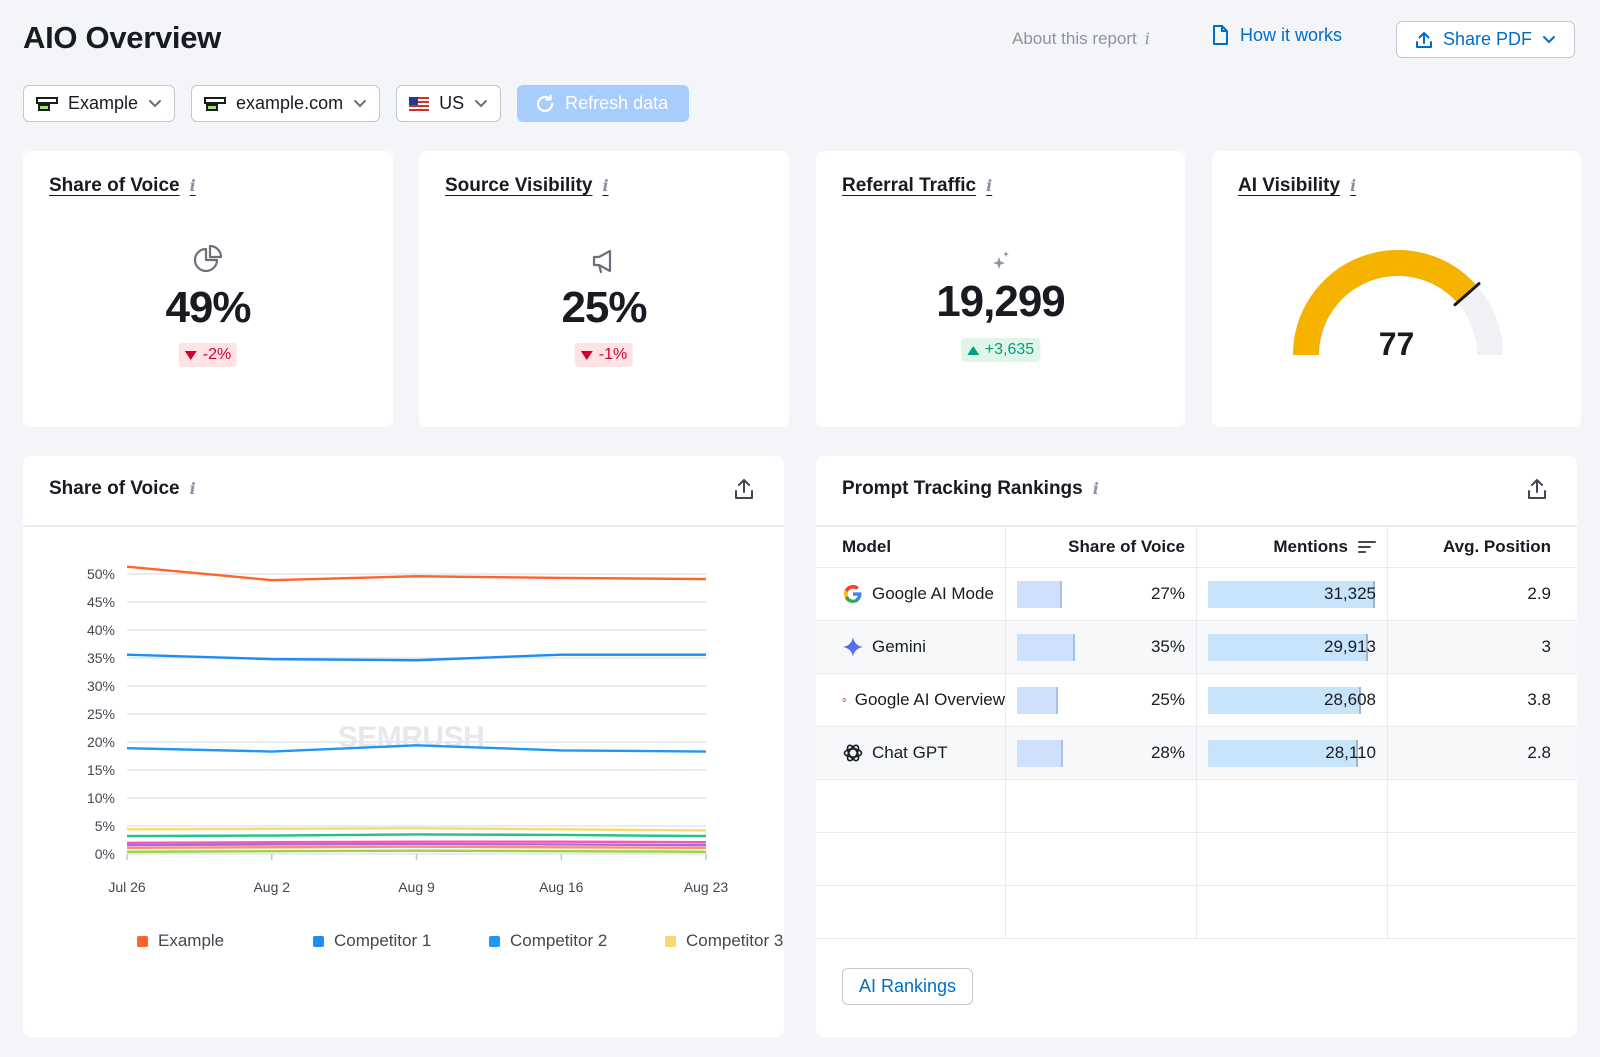  I want to click on google-icon, so click(853, 594).